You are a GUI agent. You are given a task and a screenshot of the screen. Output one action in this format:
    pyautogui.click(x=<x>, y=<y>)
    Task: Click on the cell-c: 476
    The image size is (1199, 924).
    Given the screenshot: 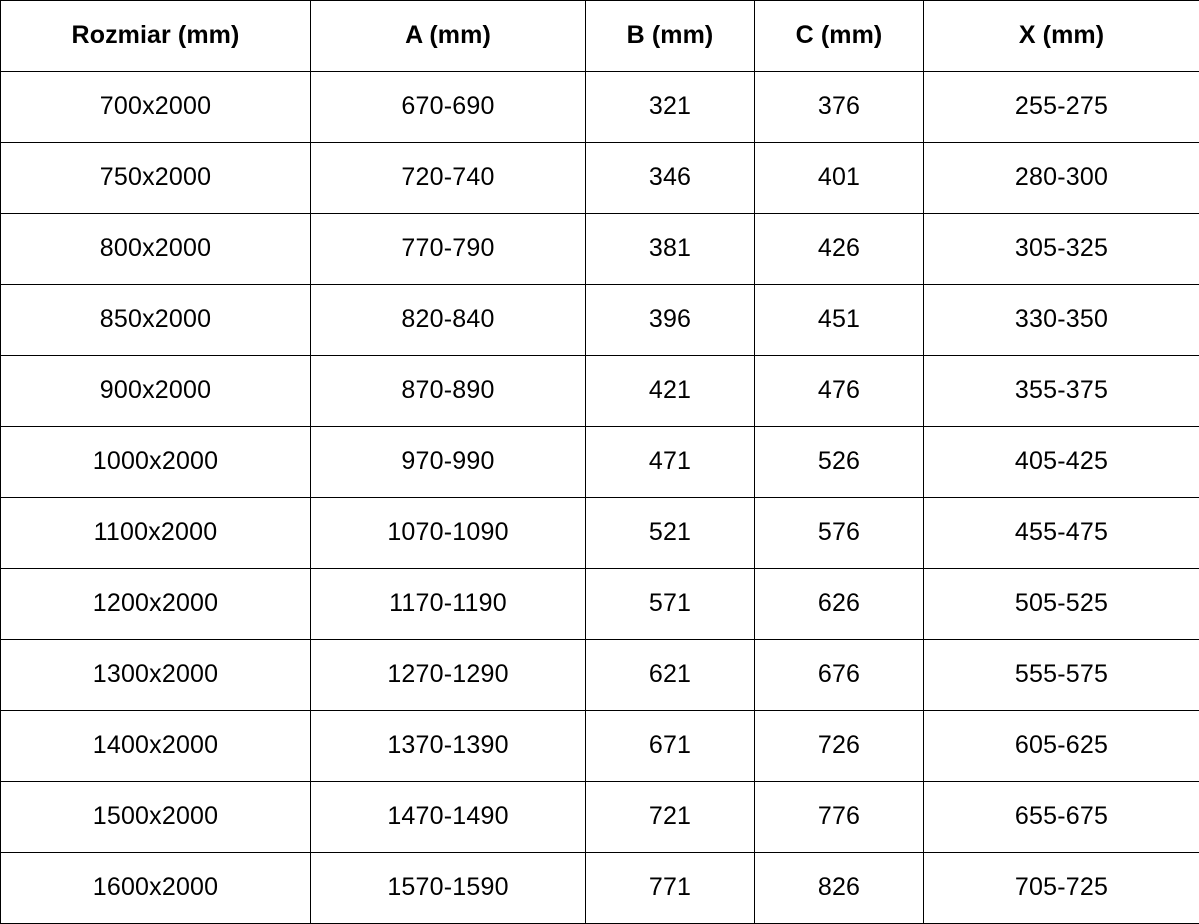 What is the action you would take?
    pyautogui.click(x=839, y=391)
    